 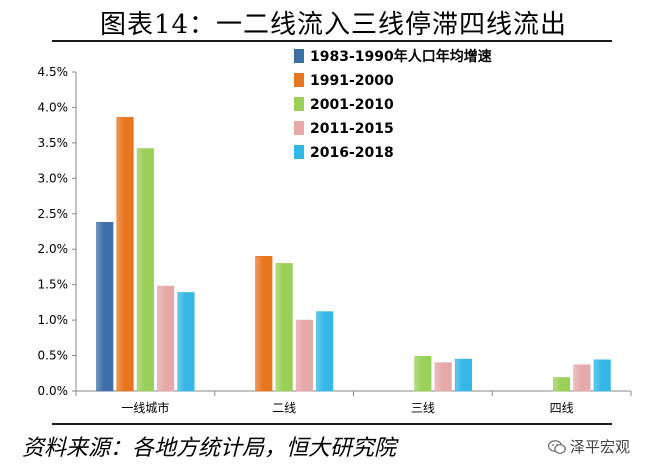 What do you see at coordinates (600, 447) in the screenshot?
I see `brand-name: 泽平宏观` at bounding box center [600, 447].